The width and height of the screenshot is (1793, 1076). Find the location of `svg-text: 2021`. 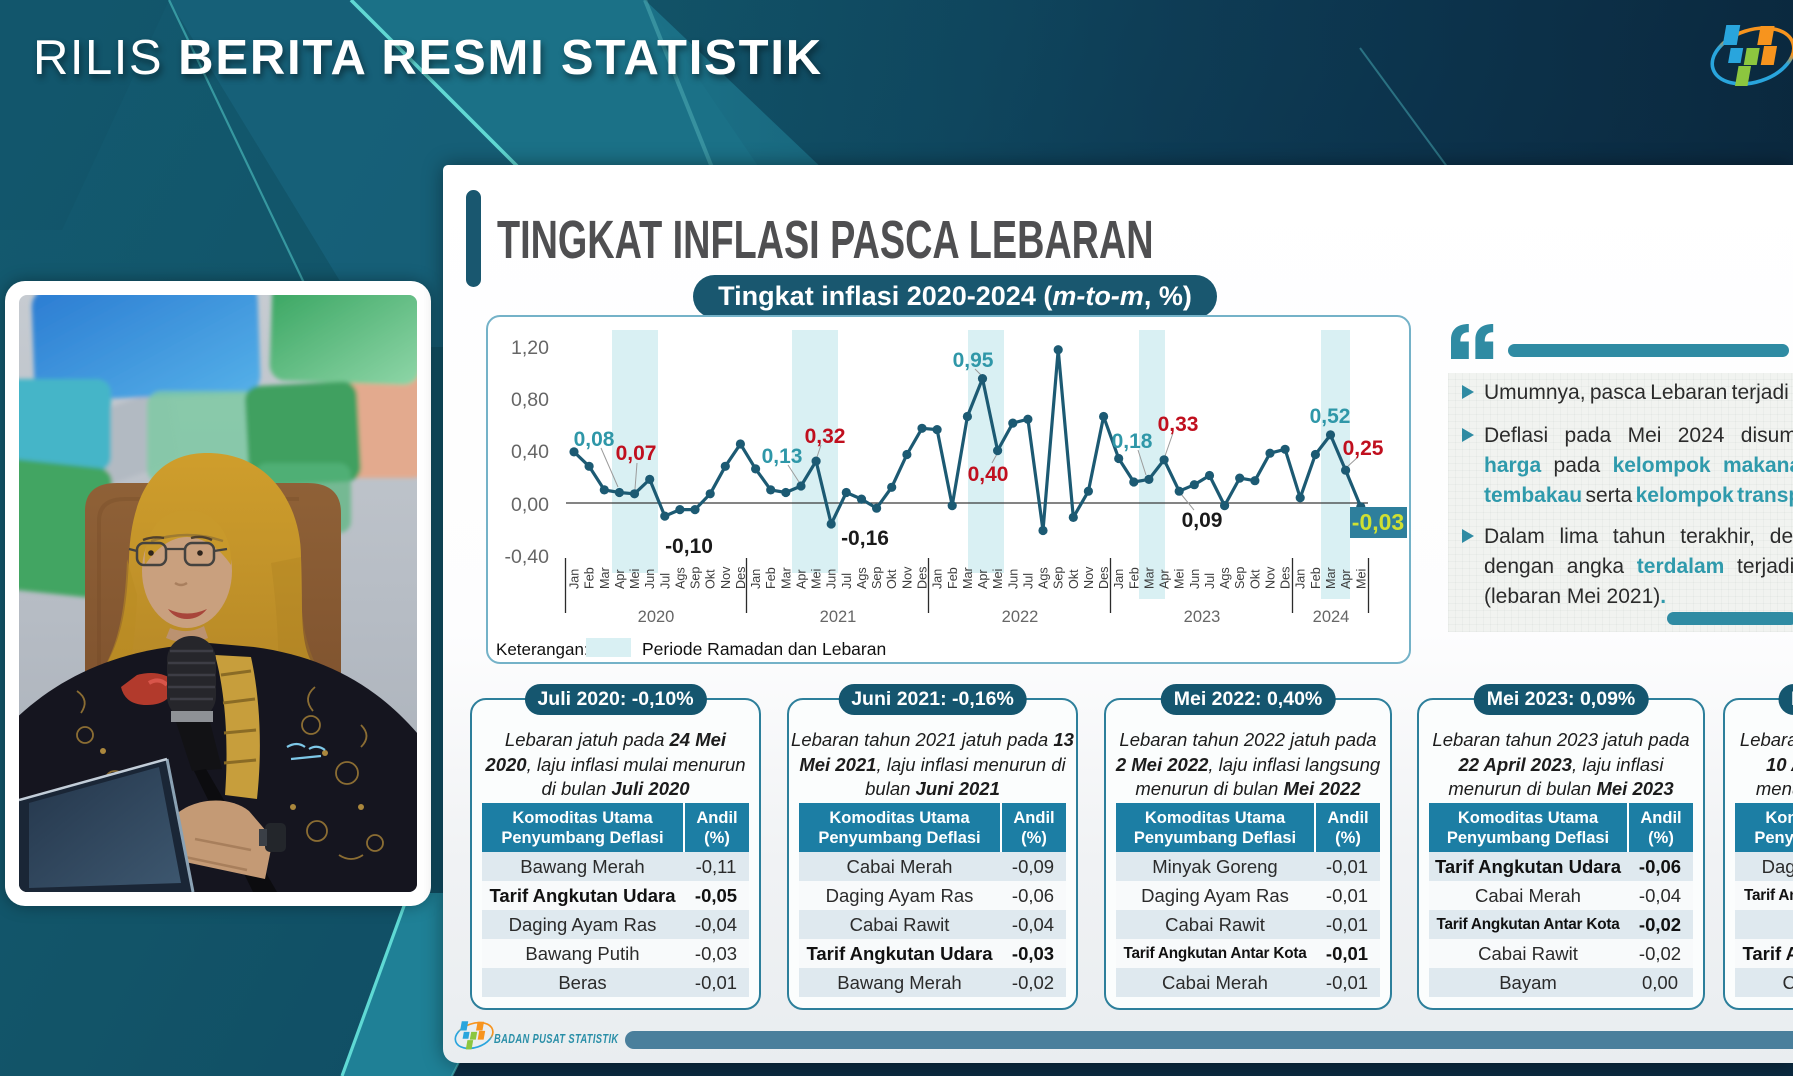

svg-text: 2021 is located at coordinates (838, 617).